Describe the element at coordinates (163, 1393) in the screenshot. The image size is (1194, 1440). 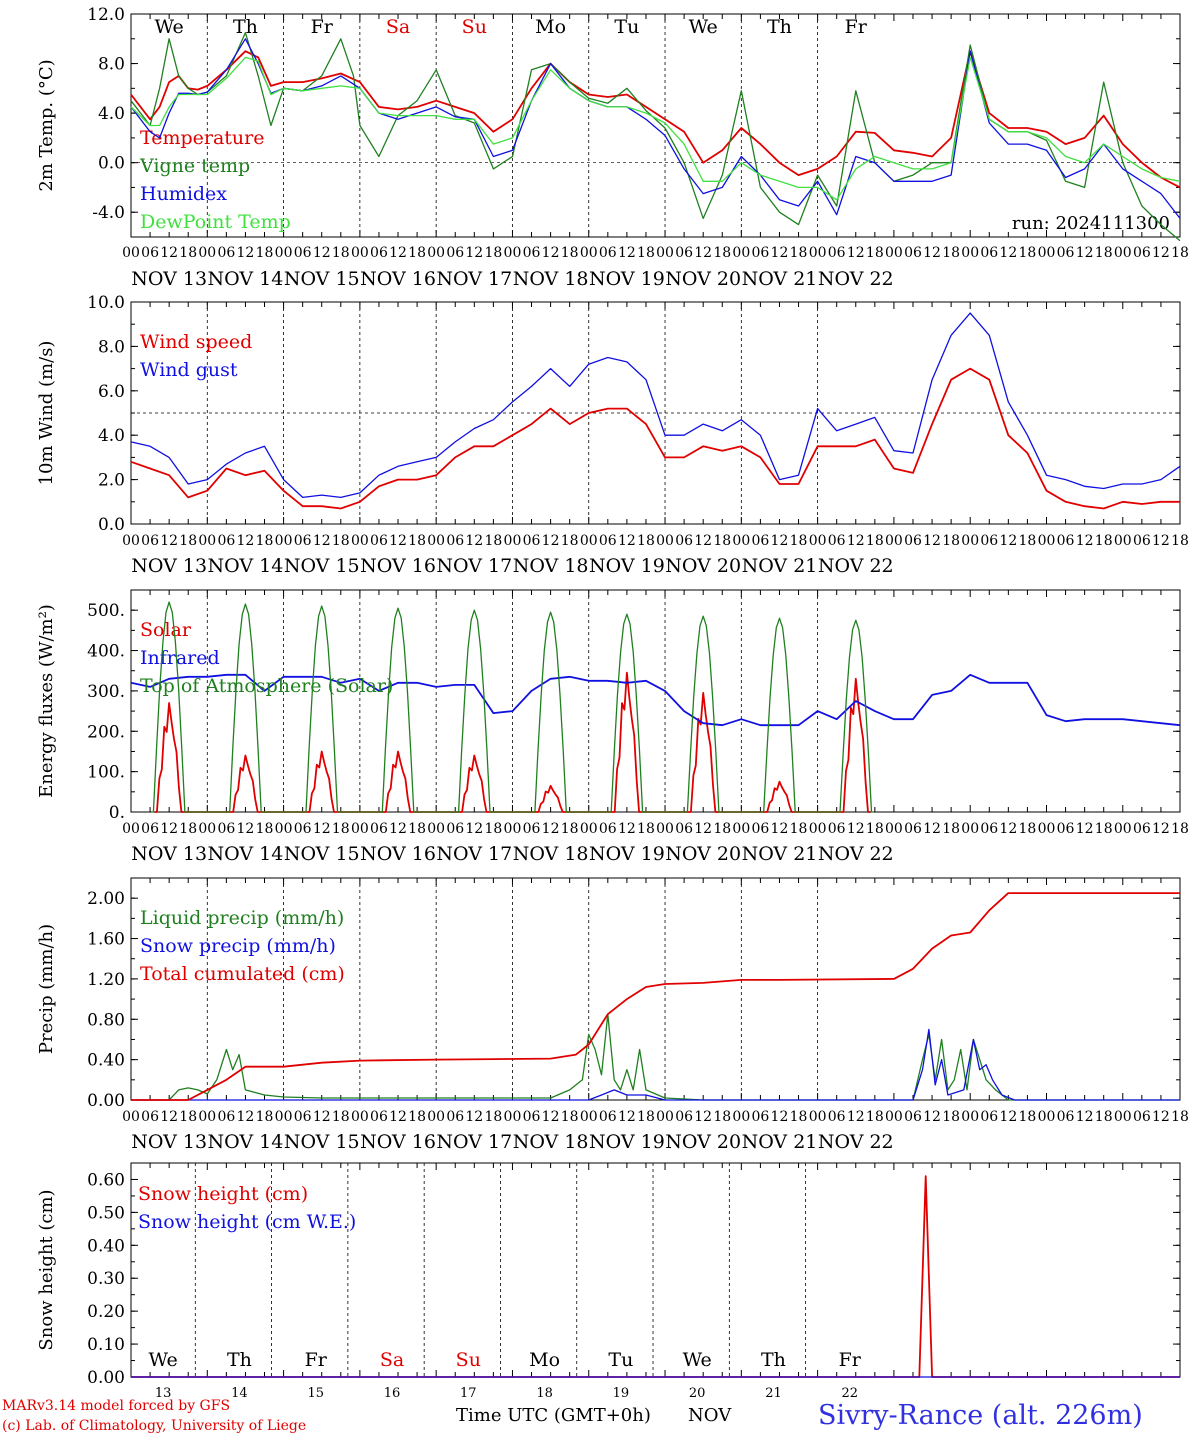
I see `day-number-label: 13` at that location.